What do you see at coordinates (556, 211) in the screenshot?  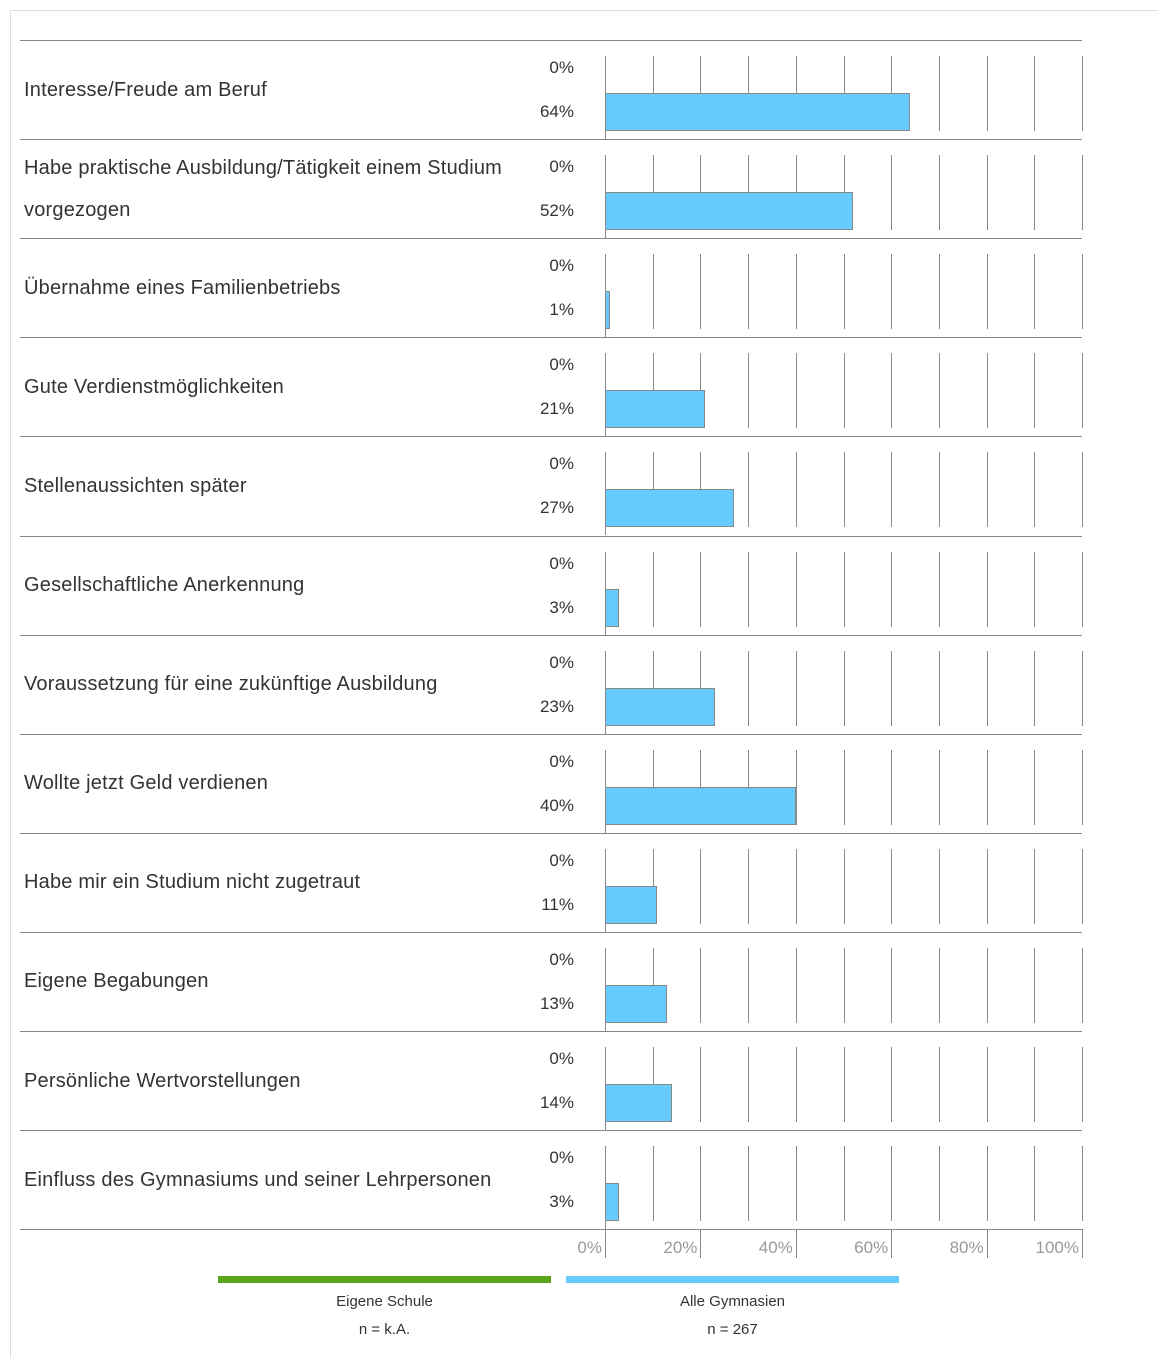 I see `value-label: 52%` at bounding box center [556, 211].